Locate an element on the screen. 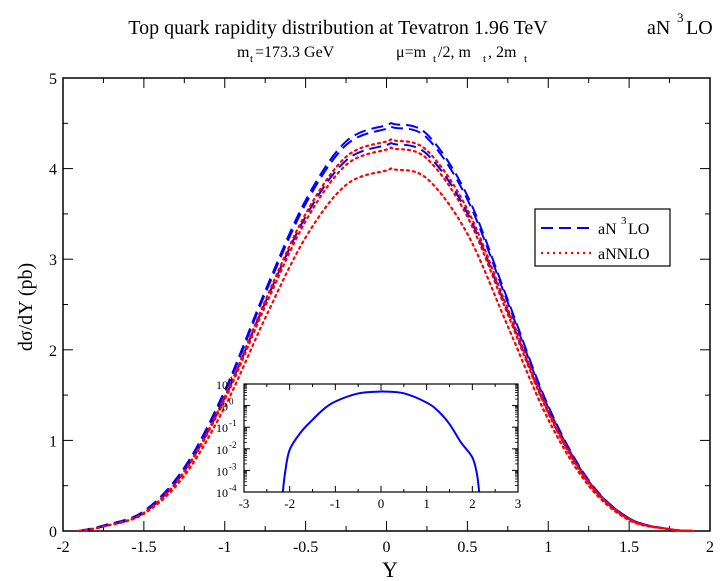 This screenshot has height=581, width=727. inset-x-tick-label: -2 is located at coordinates (289, 503).